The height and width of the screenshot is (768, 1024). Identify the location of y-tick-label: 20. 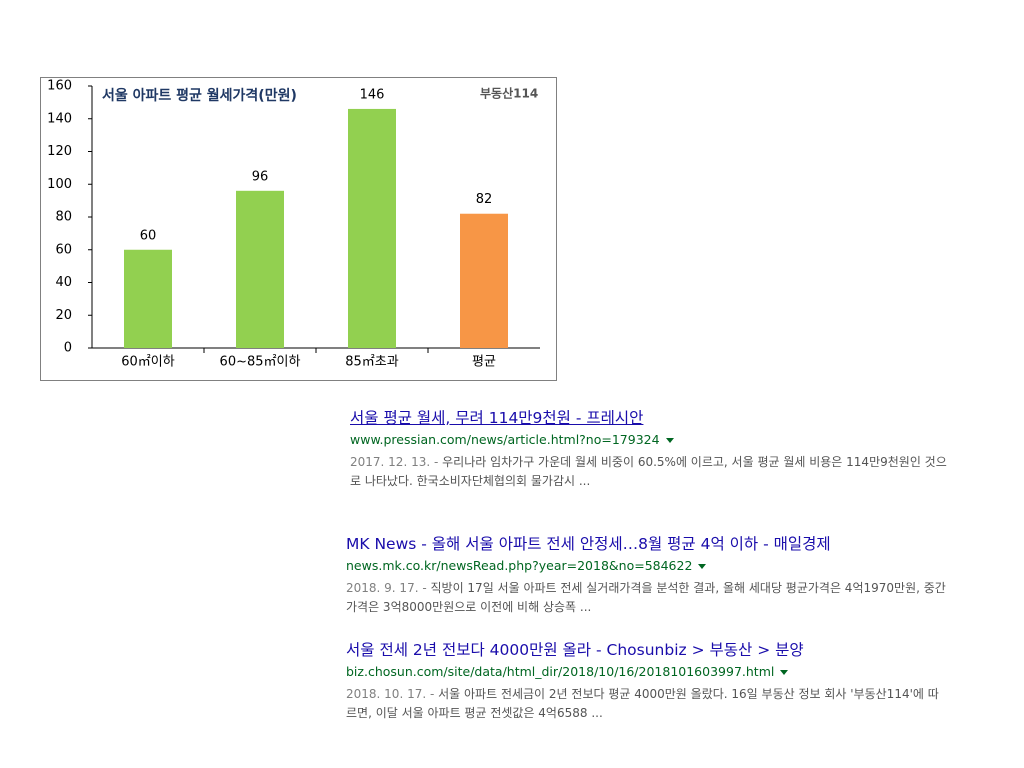
(63, 315).